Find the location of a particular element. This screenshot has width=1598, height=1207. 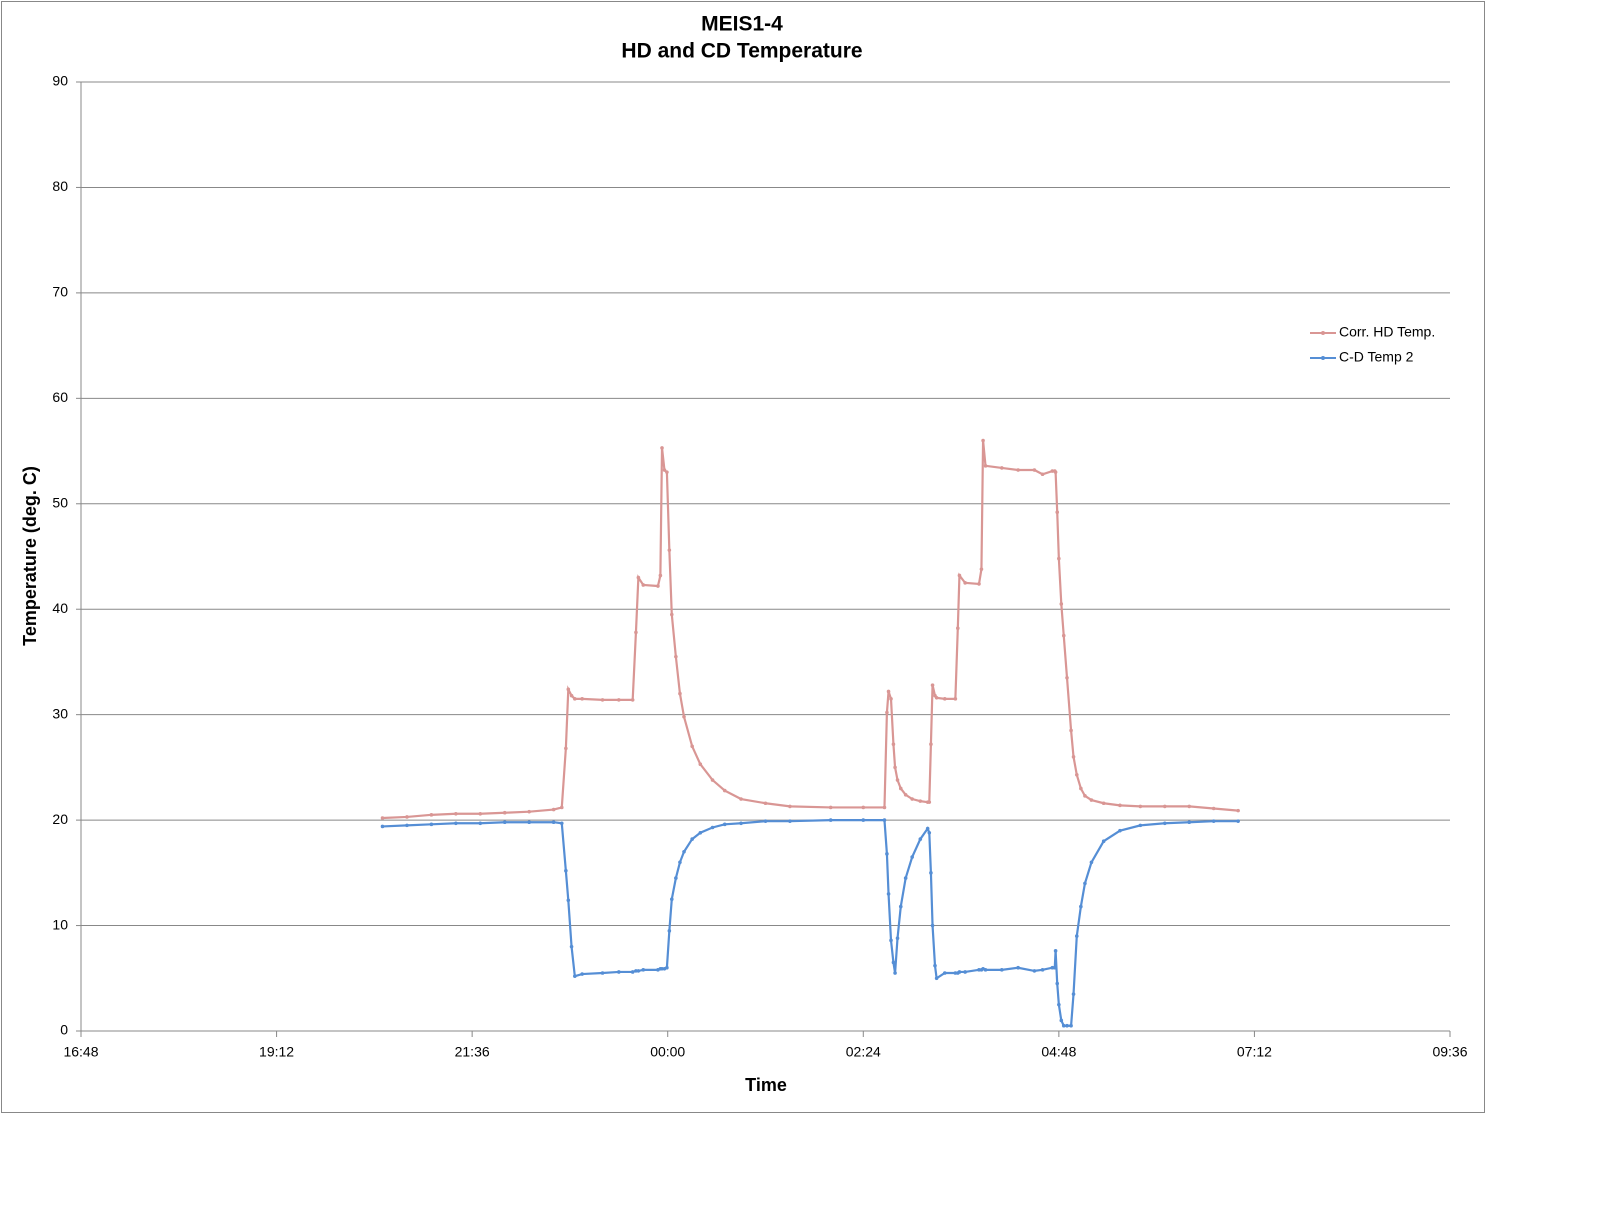

chart-subtitle: HD and CD Temperature is located at coordinates (741, 51).